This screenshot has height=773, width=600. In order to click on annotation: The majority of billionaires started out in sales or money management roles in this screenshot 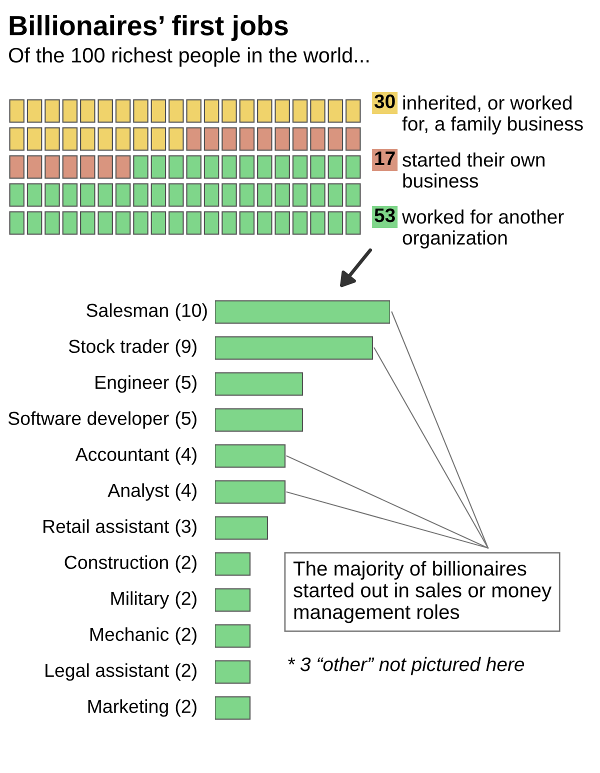, I will do `click(422, 592)`.